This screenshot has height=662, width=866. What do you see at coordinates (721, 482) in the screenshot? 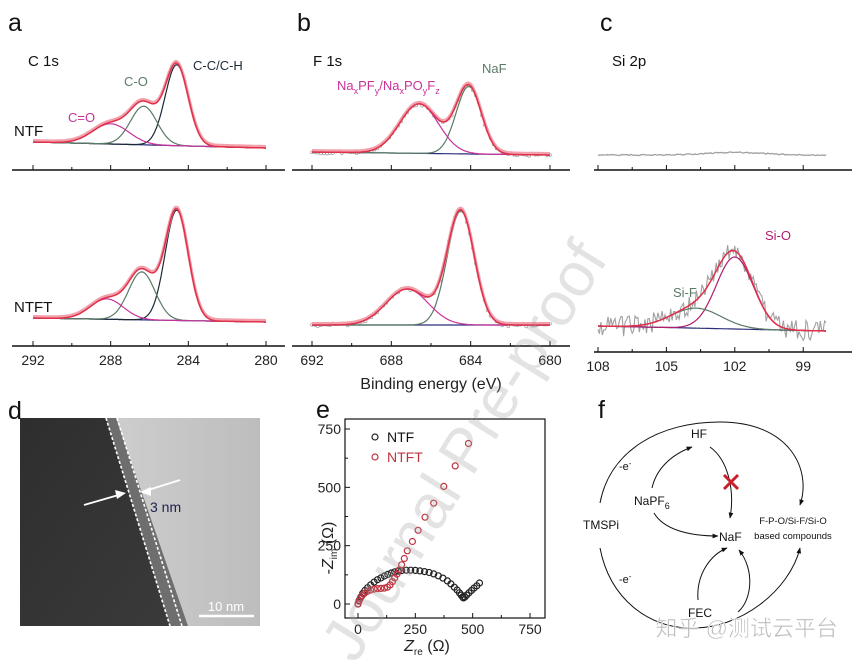
I see `arrow-hf-to-naf` at bounding box center [721, 482].